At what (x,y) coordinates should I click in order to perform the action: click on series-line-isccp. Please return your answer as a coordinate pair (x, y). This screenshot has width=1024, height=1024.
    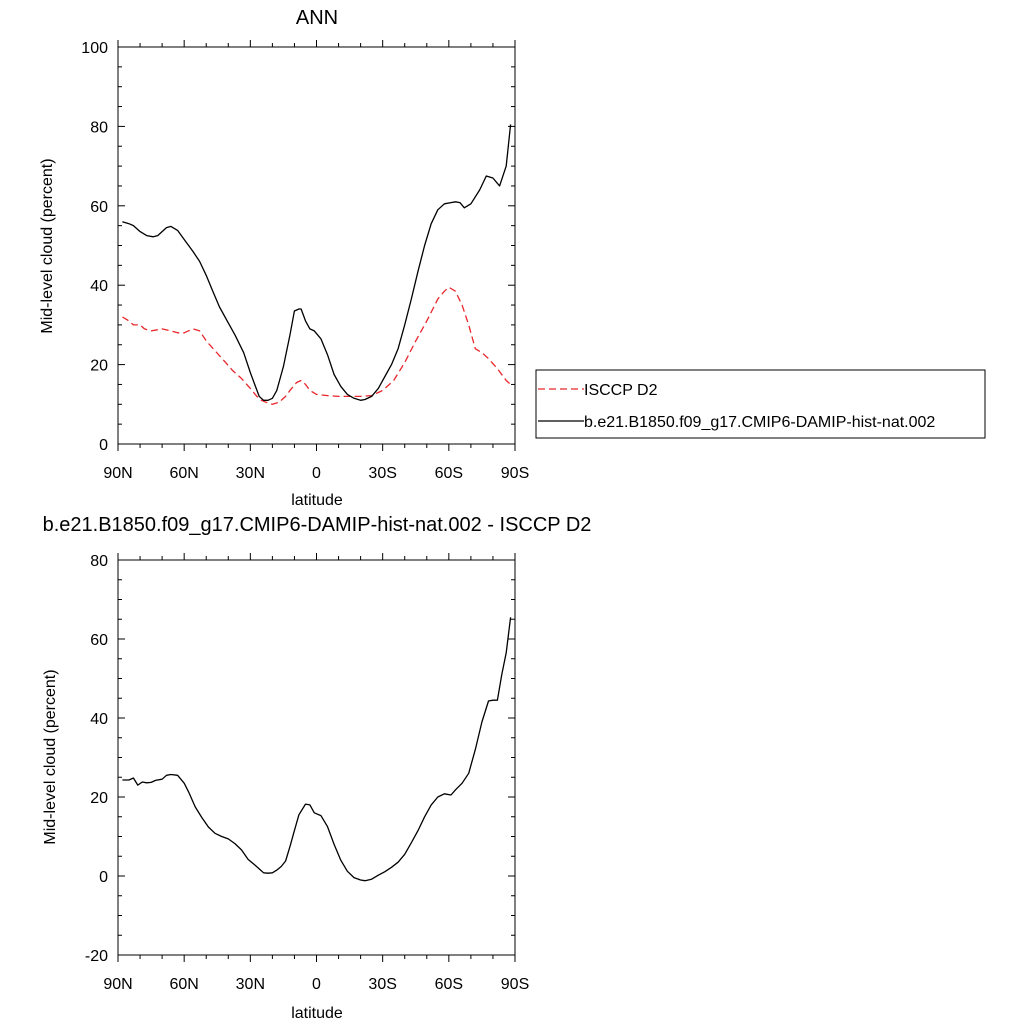
    Looking at the image, I should click on (317, 345).